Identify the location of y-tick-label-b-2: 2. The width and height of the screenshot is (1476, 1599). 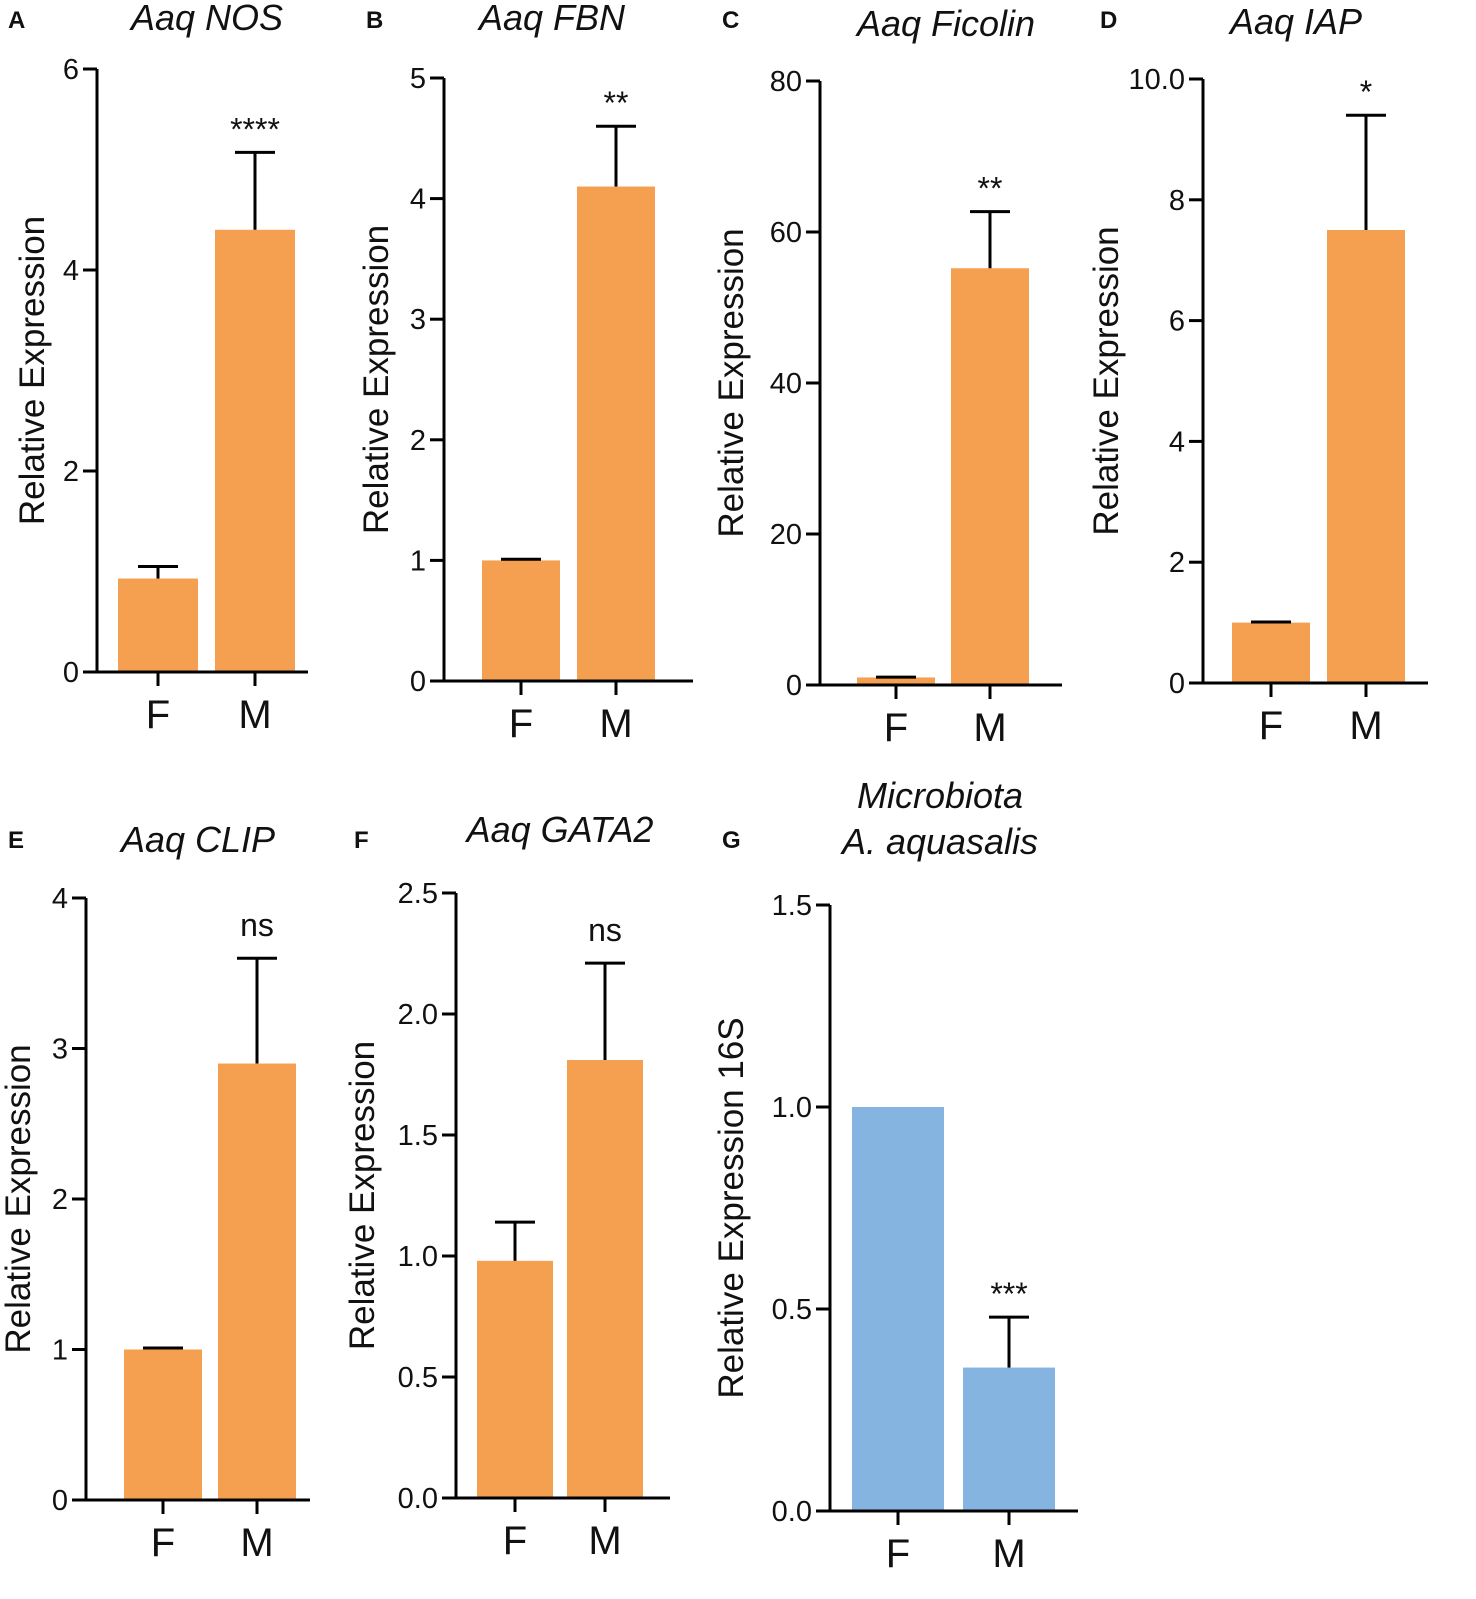
(418, 441).